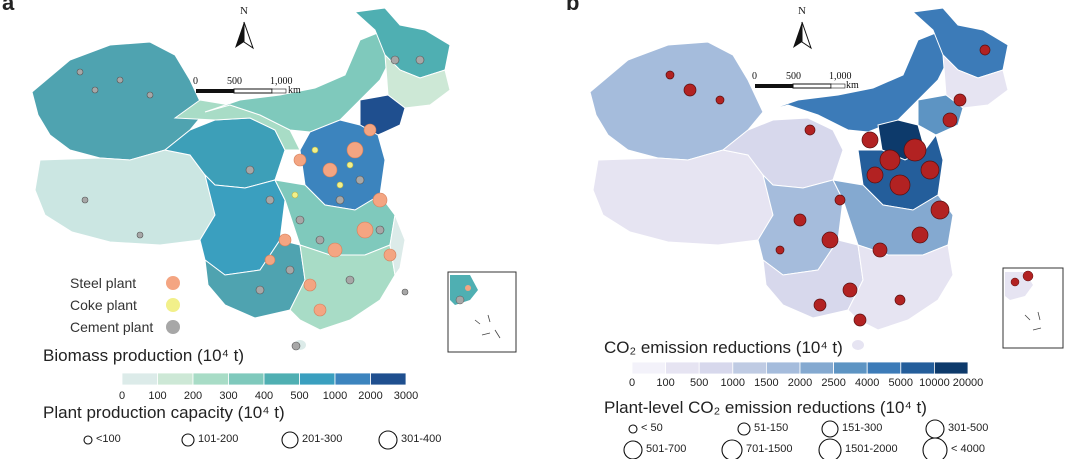 The height and width of the screenshot is (459, 1080). What do you see at coordinates (840, 76) in the screenshot?
I see `map-b-scale-1000: 1,000` at bounding box center [840, 76].